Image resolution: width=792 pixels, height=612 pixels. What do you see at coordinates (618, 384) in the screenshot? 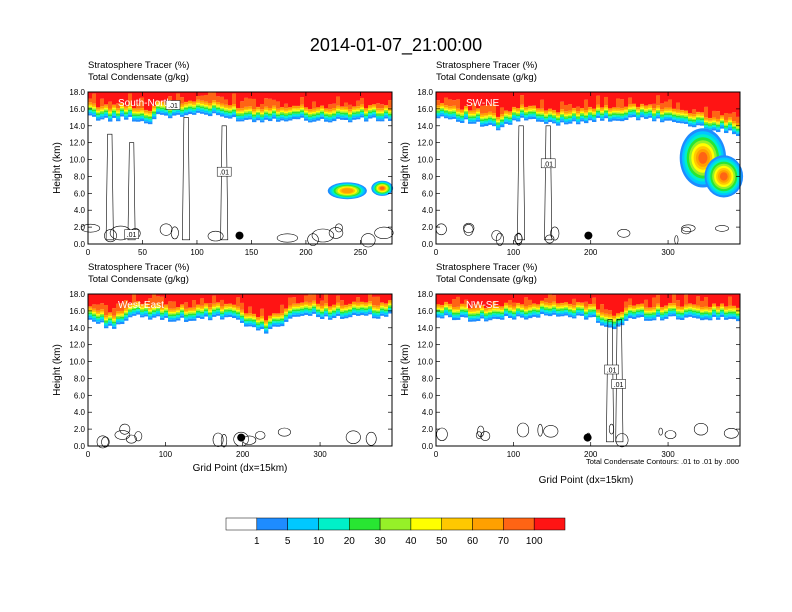
I see `contour-label-box` at bounding box center [618, 384].